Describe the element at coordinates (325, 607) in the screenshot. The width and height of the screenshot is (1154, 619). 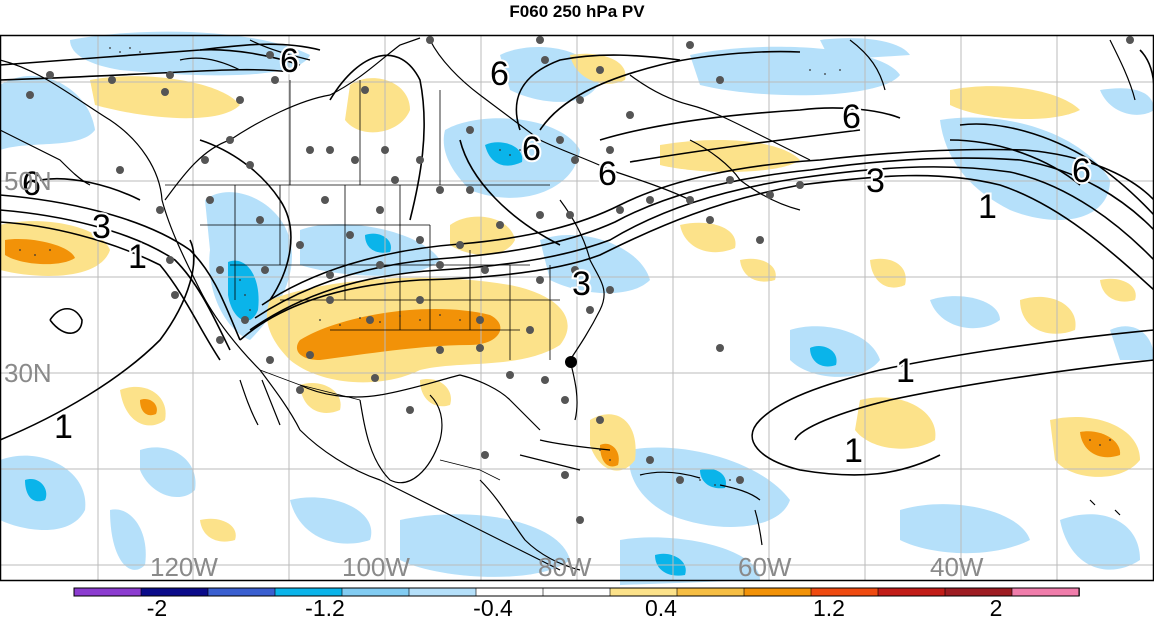
I see `colorbar-tick: -1.2` at that location.